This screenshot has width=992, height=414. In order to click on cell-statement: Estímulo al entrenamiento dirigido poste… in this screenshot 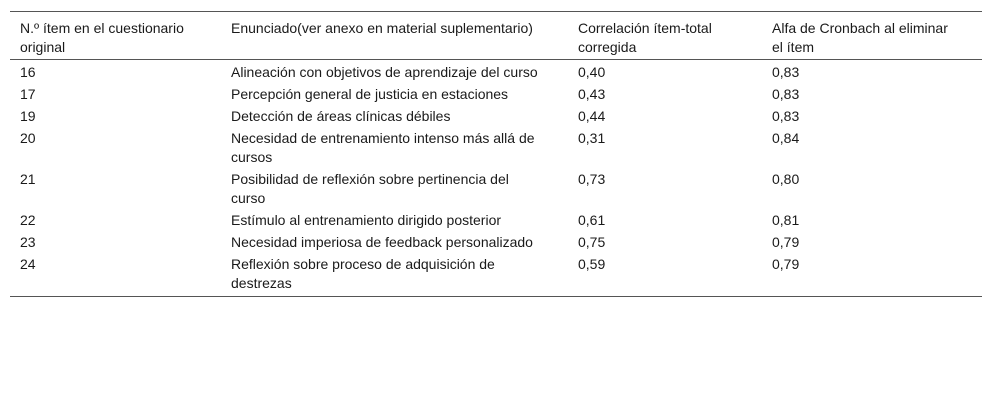, I will do `click(404, 219)`.